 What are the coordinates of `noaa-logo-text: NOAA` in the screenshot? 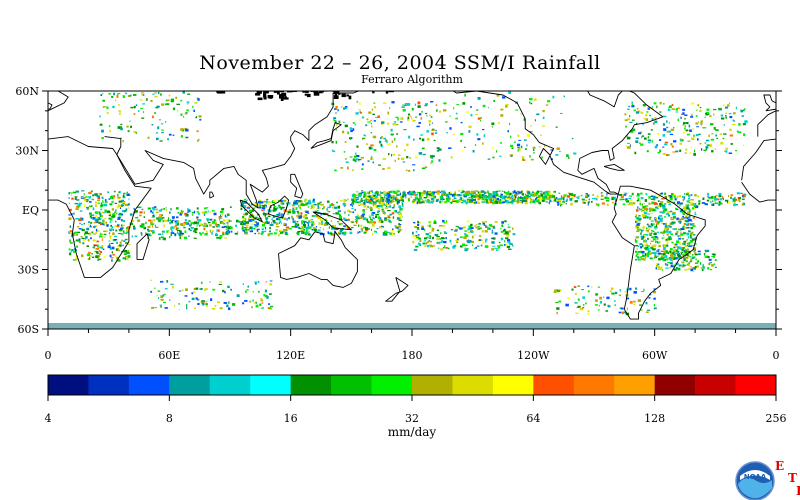 It's located at (755, 477).